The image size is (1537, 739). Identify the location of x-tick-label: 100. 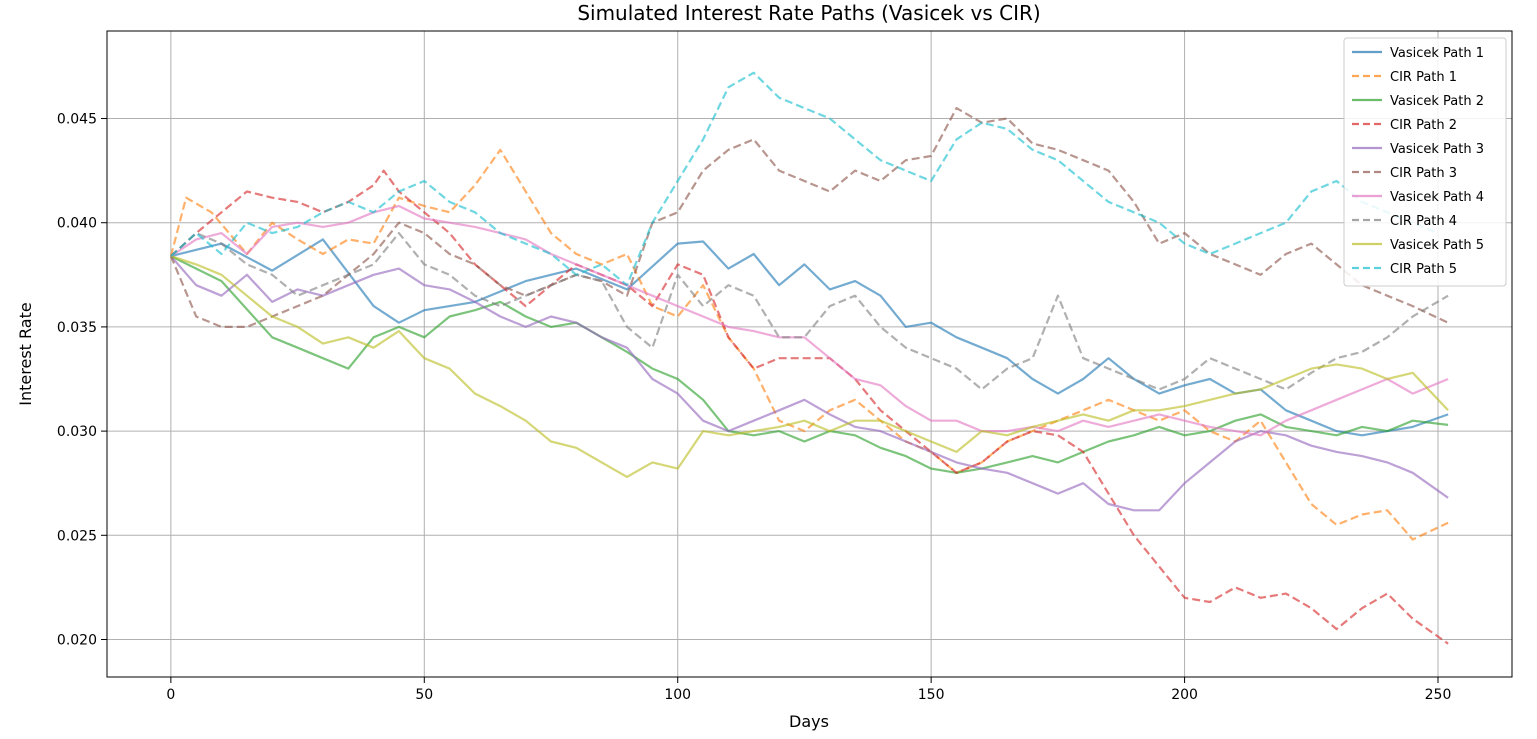
(677, 695).